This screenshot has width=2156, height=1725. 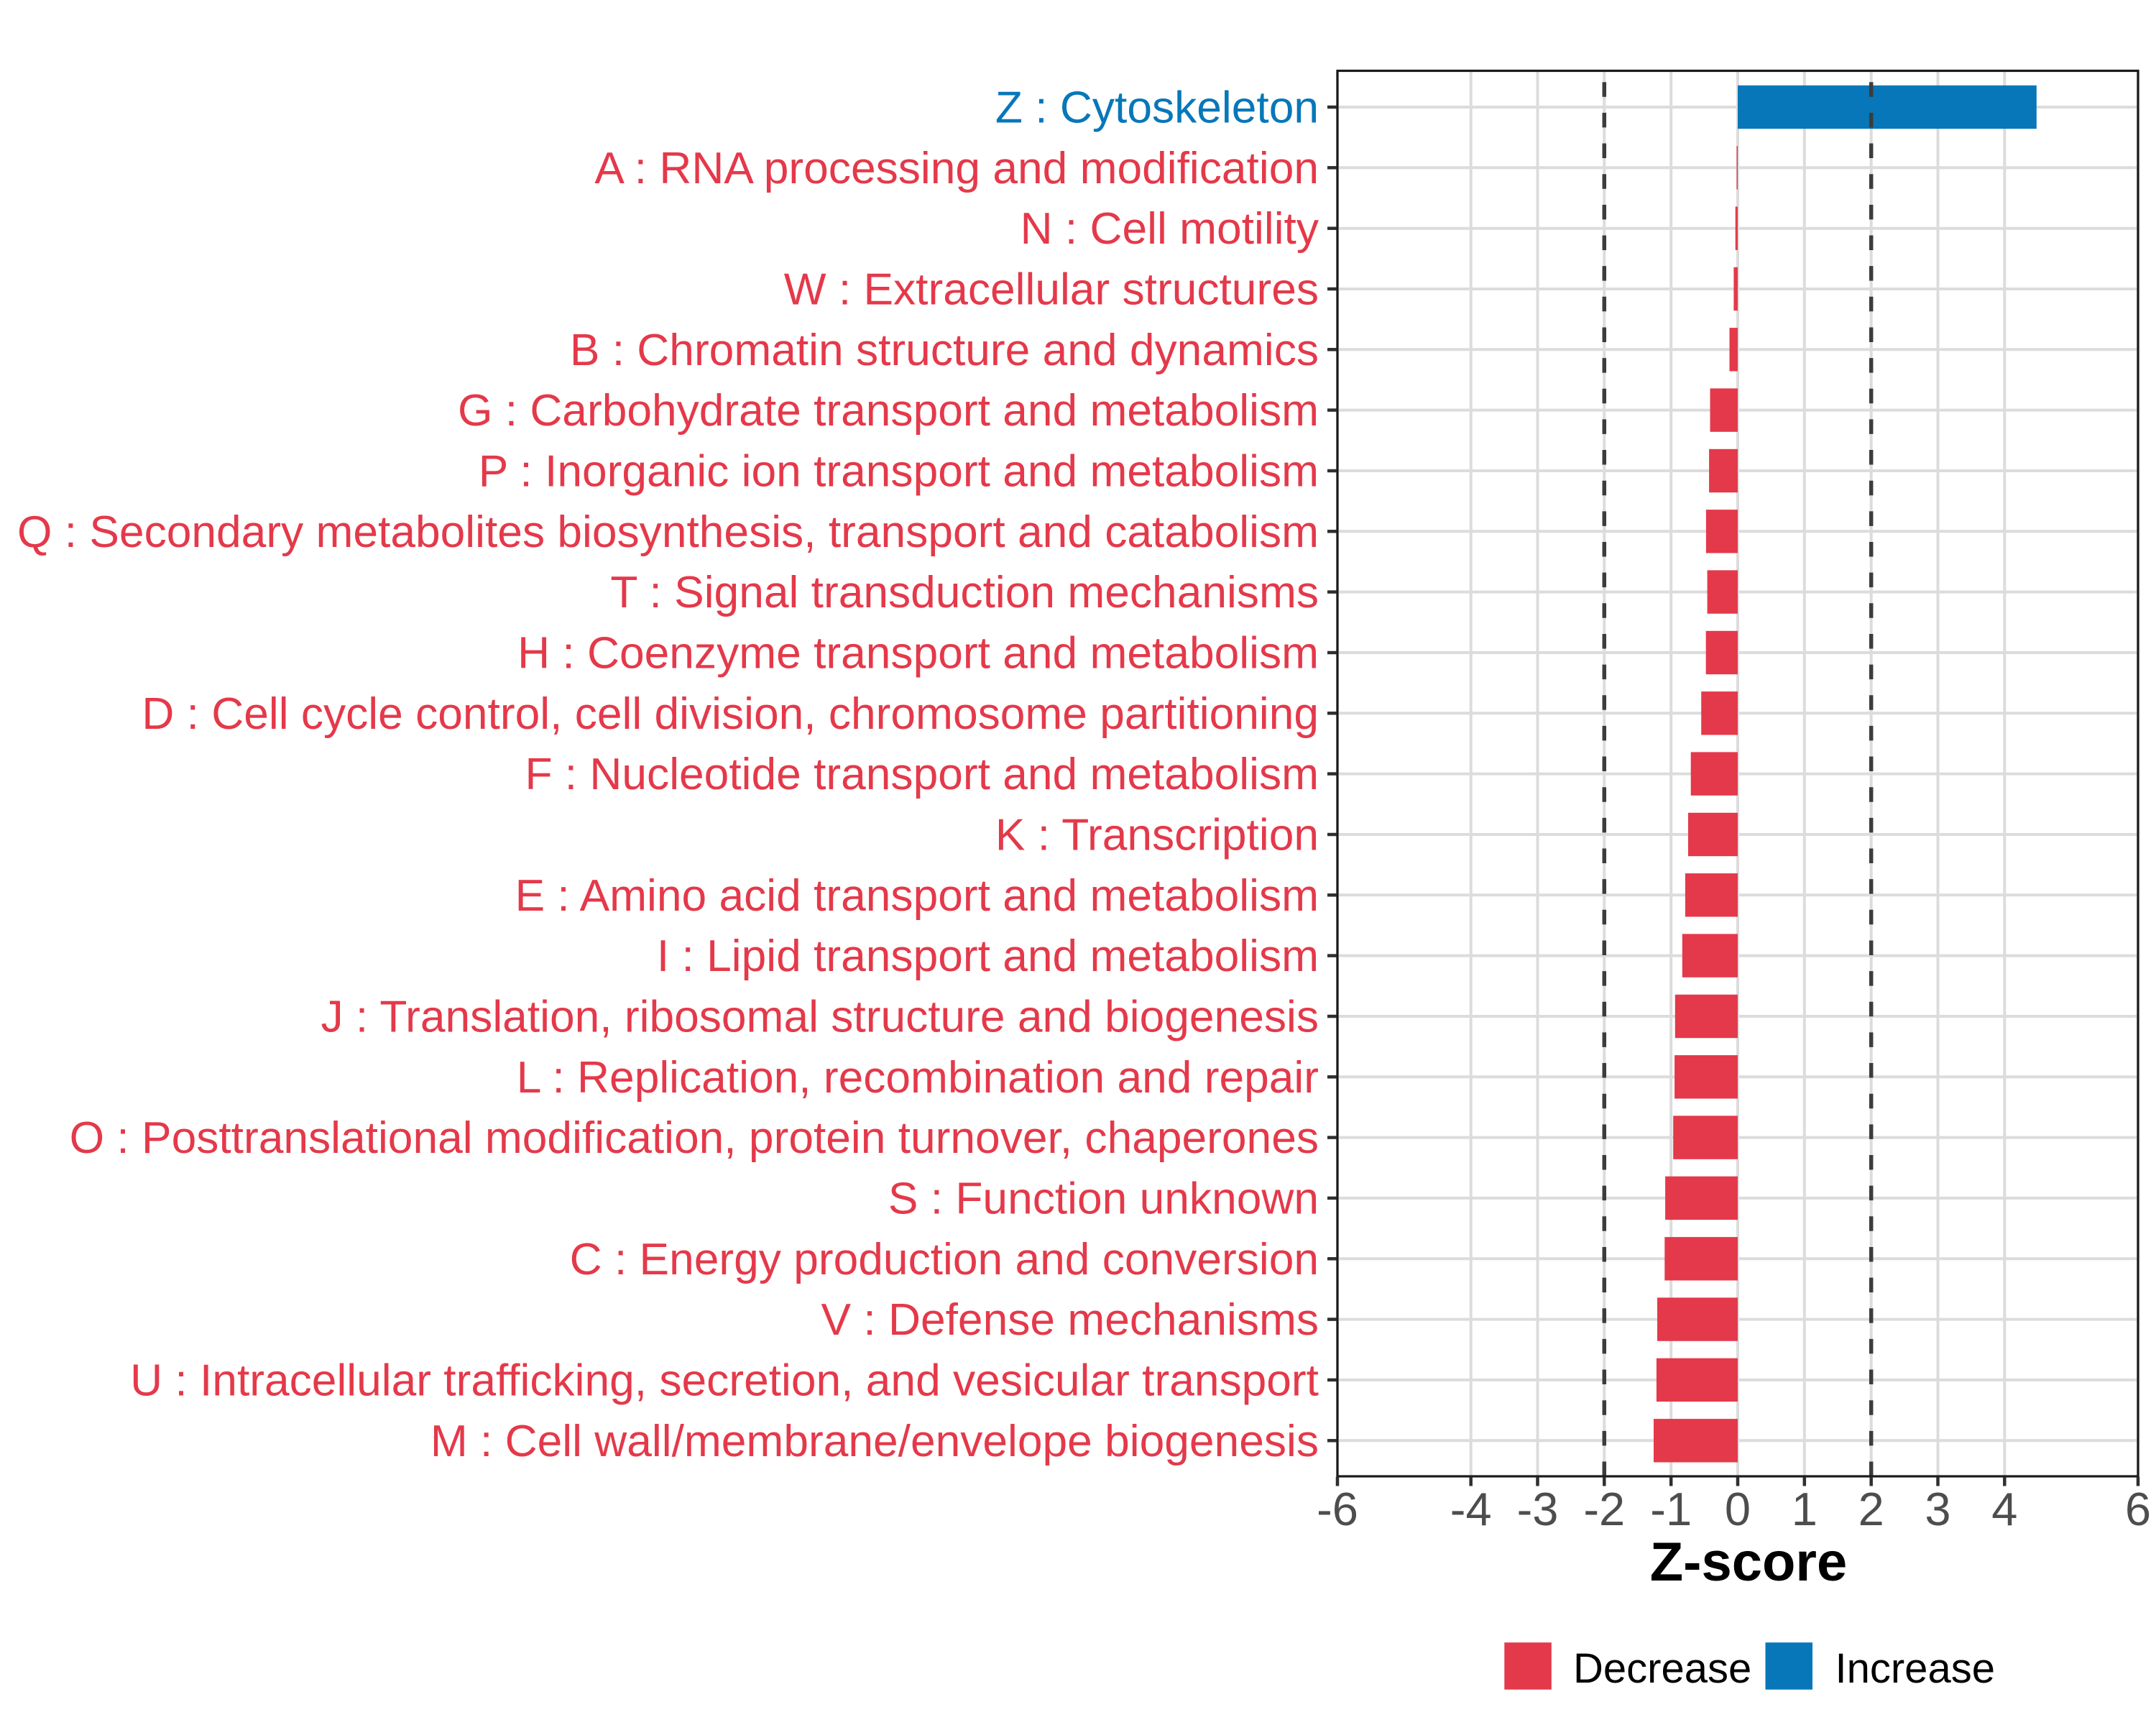 What do you see at coordinates (1604, 1509) in the screenshot?
I see `svg-text: -2` at bounding box center [1604, 1509].